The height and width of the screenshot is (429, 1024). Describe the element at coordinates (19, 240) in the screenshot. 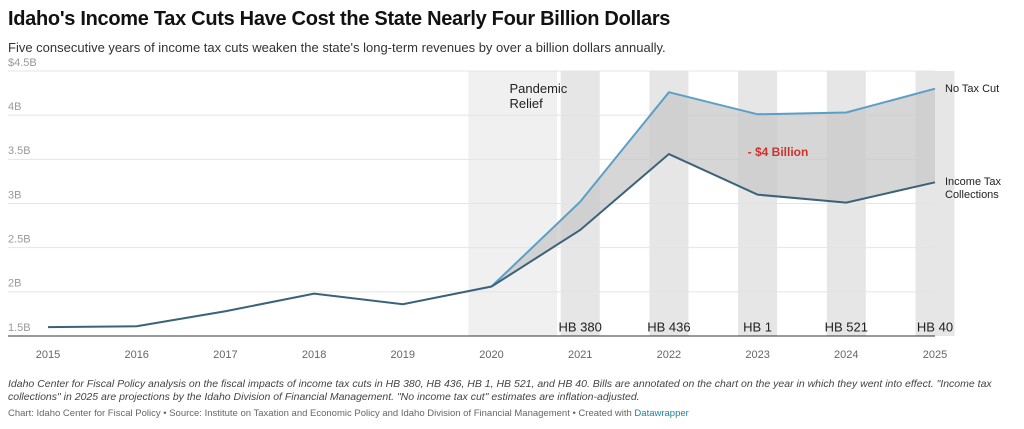

I see `y-tick-label: 2.5B` at that location.